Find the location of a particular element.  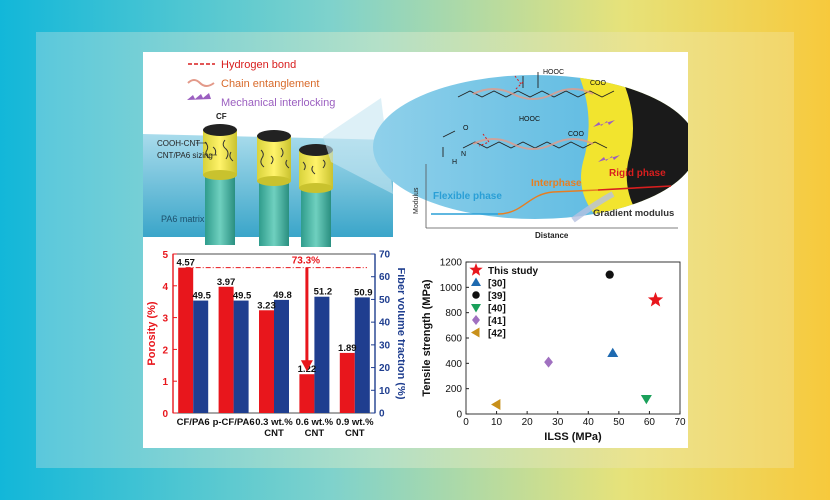

porosity-value-label: 3.97 is located at coordinates (226, 282).